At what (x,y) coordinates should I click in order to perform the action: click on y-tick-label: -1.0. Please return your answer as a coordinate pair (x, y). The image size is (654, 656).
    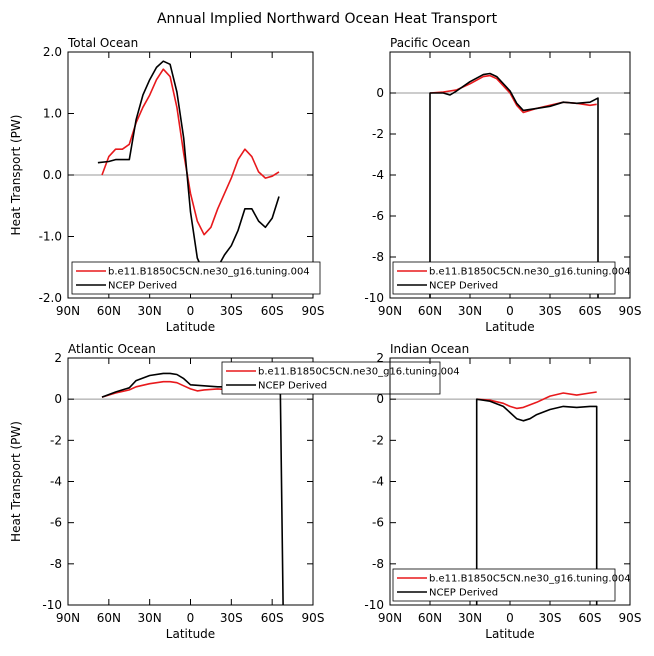
    Looking at the image, I should click on (50, 237).